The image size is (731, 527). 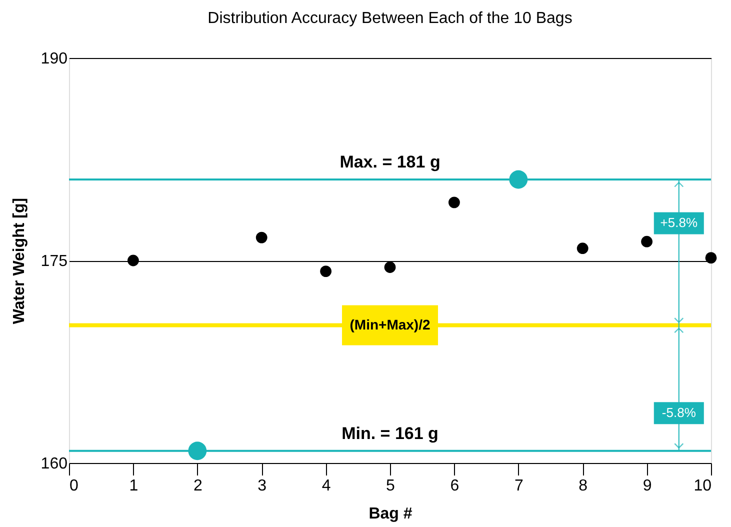 I want to click on x-tick-label: 6, so click(x=455, y=486).